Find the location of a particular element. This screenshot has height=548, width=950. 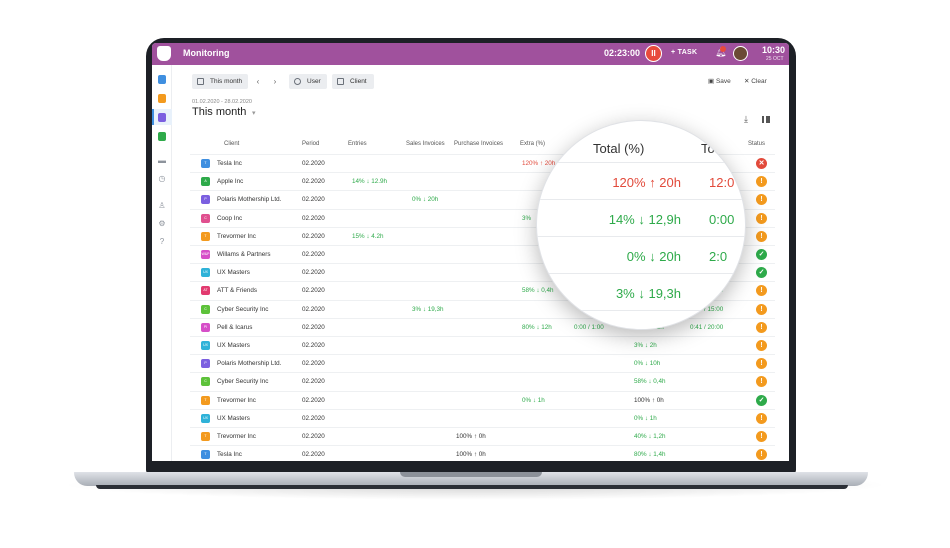

col-client: Client is located at coordinates (232, 144).